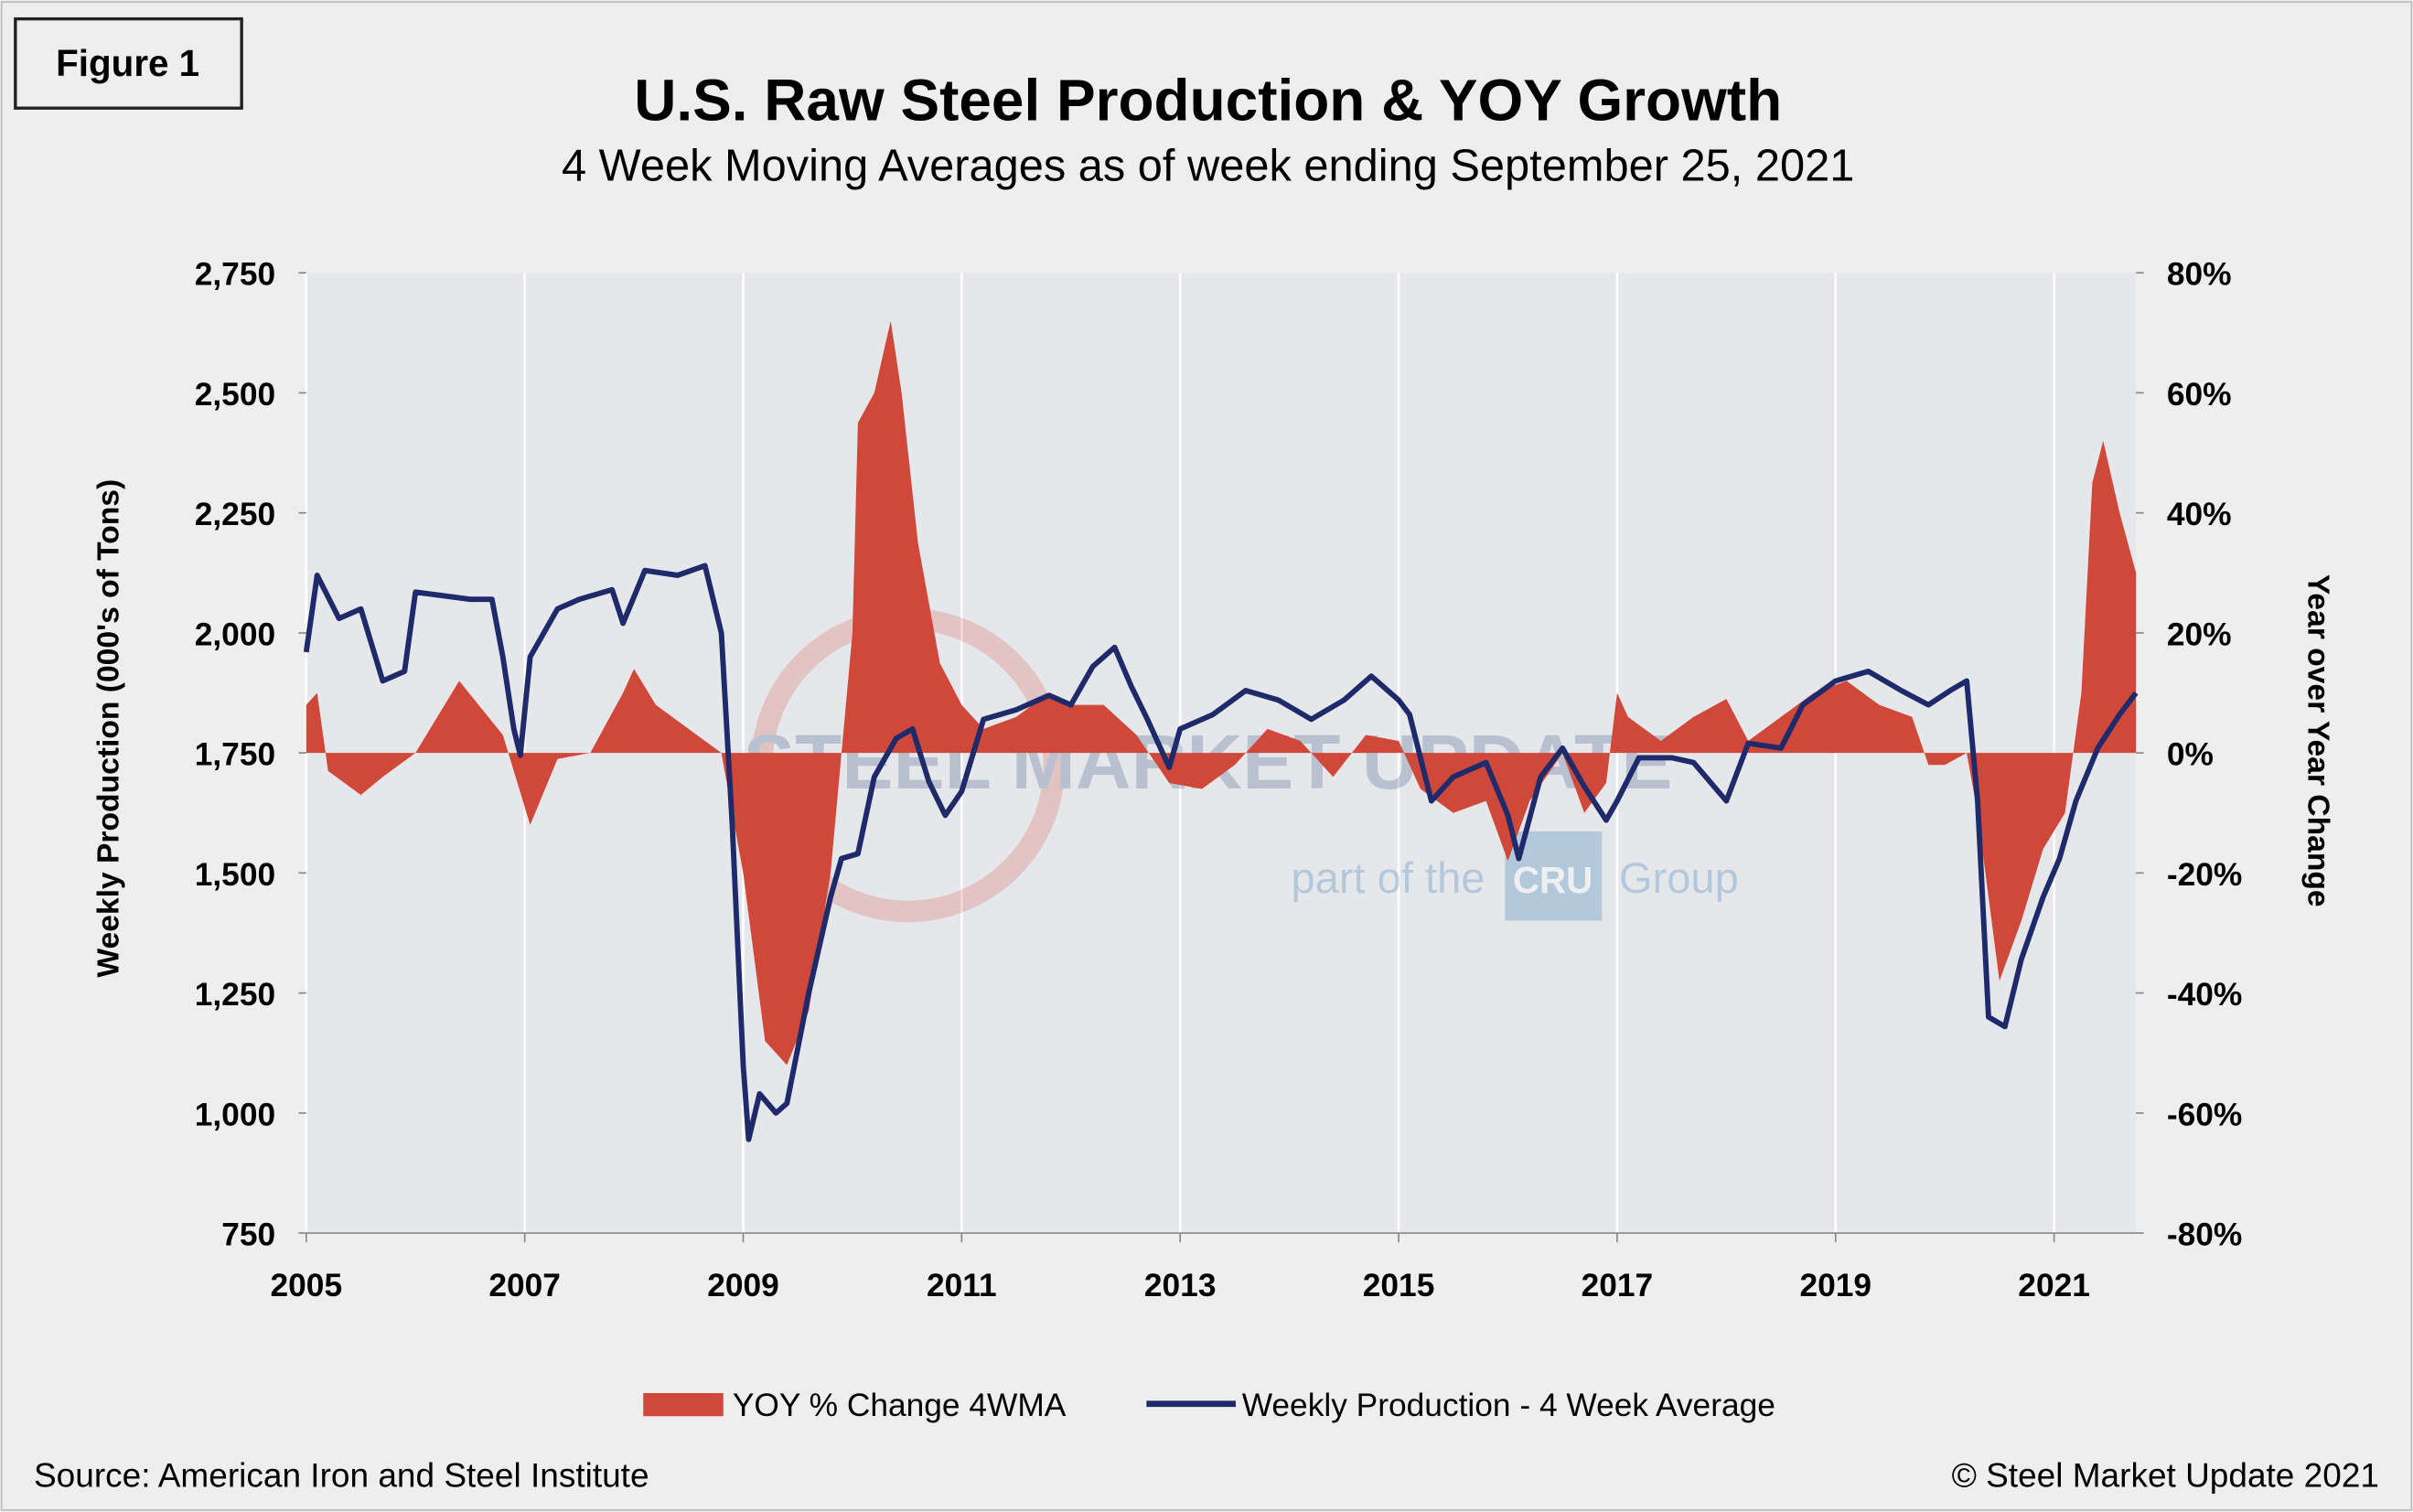 The height and width of the screenshot is (1512, 2413). I want to click on y2-axis-label: Year over Year Change, so click(2318, 740).